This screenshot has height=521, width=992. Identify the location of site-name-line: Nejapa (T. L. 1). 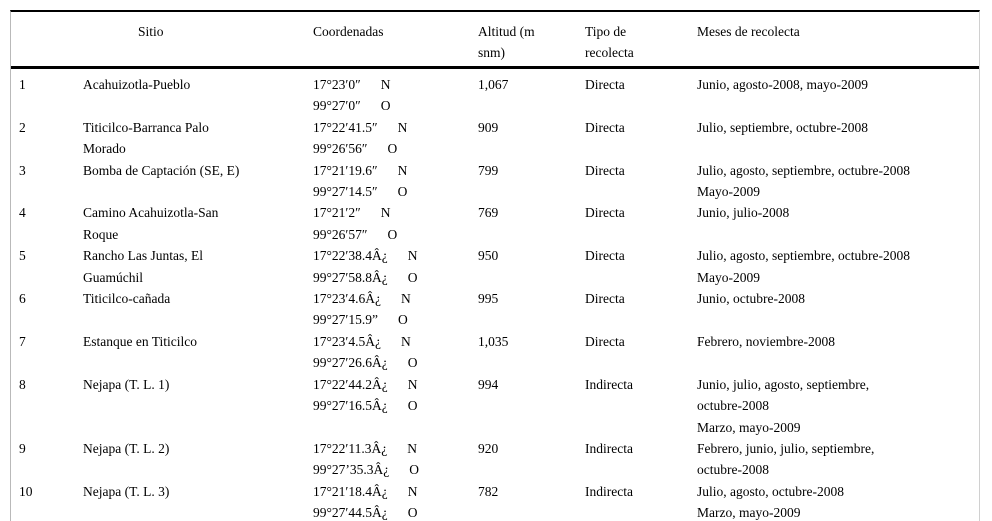
(126, 384).